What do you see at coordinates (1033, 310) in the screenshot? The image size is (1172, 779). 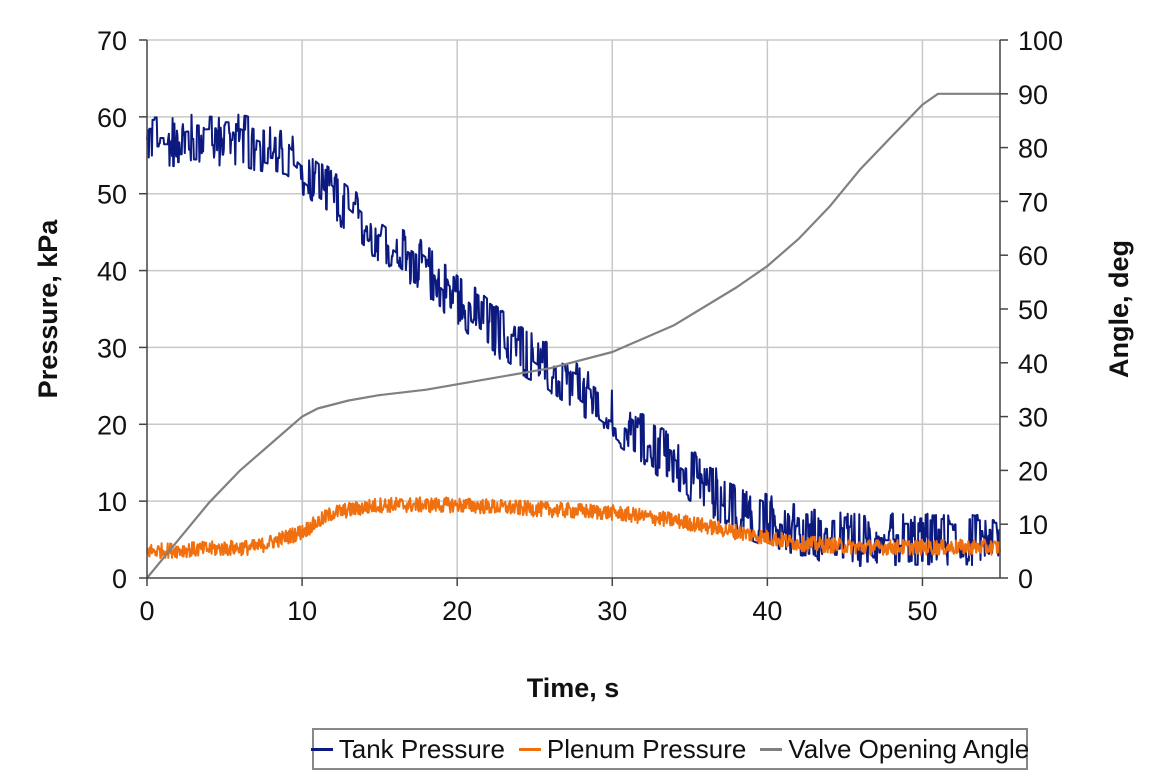 I see `y2-tick-label: 50` at bounding box center [1033, 310].